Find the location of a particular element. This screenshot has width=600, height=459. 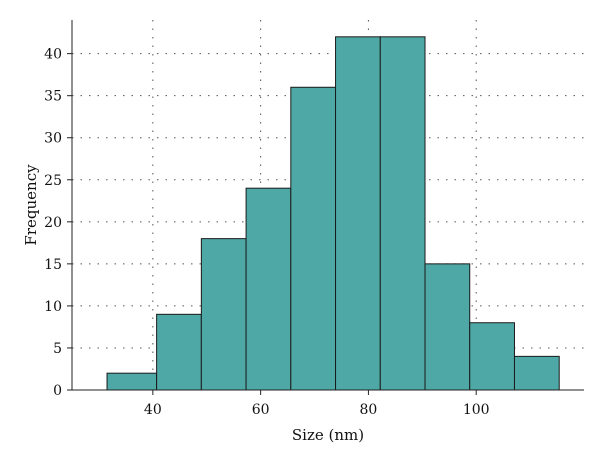

y-axis-title: Frequency is located at coordinates (31, 205).